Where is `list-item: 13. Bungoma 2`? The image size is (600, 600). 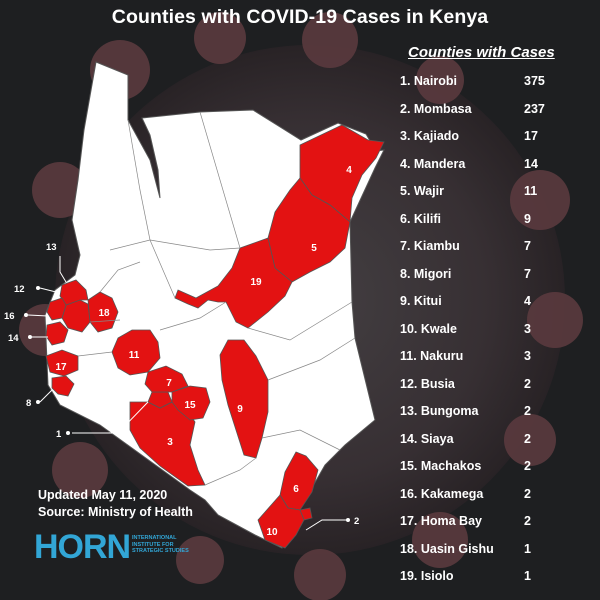 list-item: 13. Bungoma 2 is located at coordinates (498, 418).